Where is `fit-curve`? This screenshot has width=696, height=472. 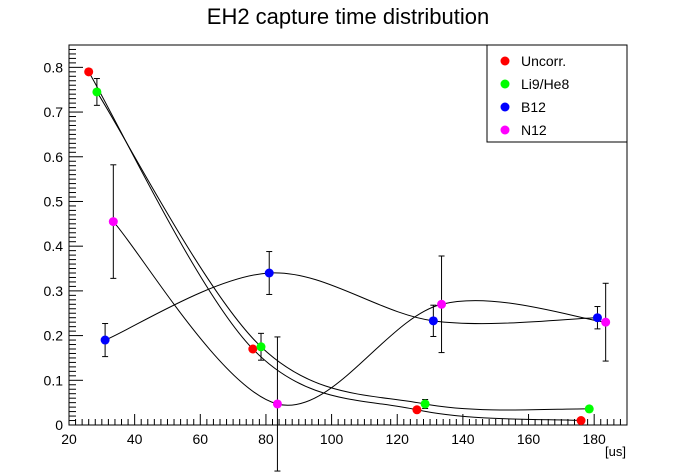
fit-curve is located at coordinates (351, 306).